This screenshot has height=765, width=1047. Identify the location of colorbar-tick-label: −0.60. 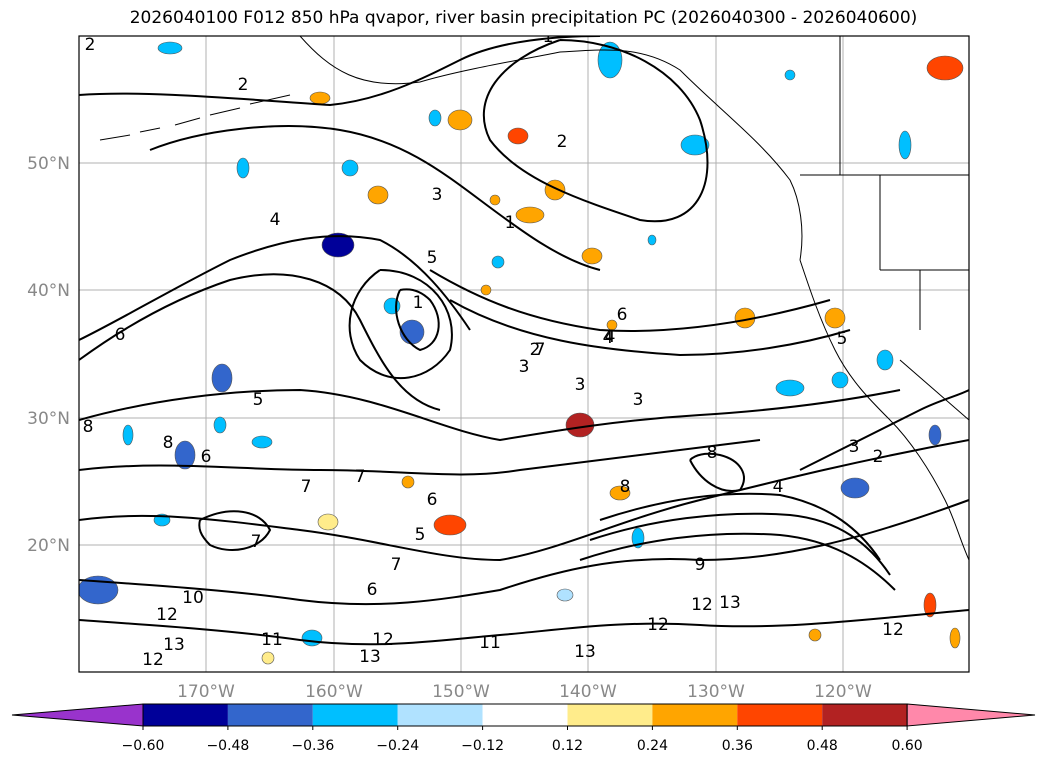
(143, 746).